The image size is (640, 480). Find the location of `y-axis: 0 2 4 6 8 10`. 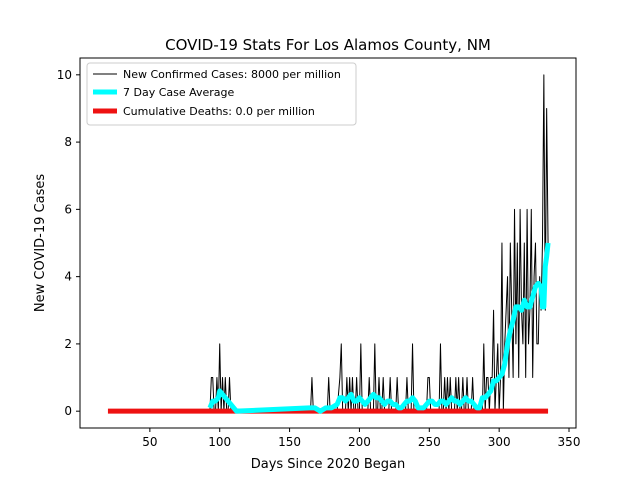

y-axis: 0 2 4 6 8 10 is located at coordinates (68, 243).